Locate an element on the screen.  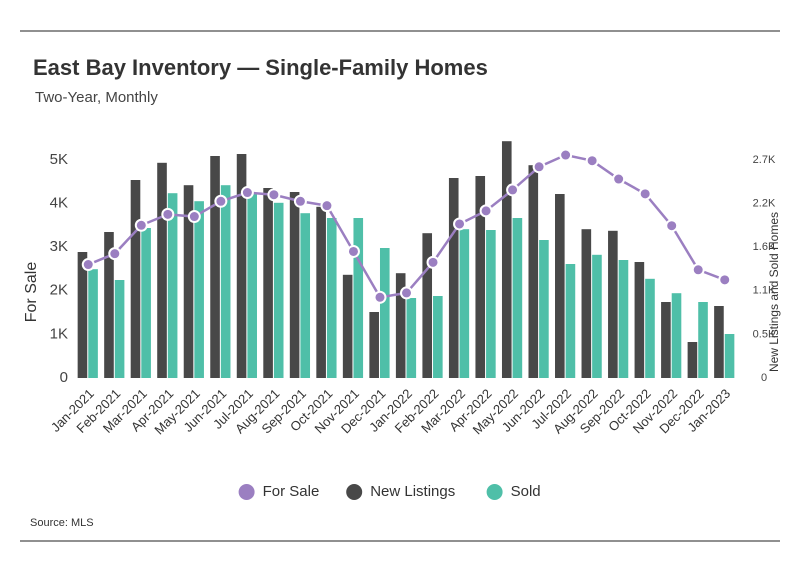
chart-subtitle: Two-Year, Monthly is located at coordinates (96, 97).